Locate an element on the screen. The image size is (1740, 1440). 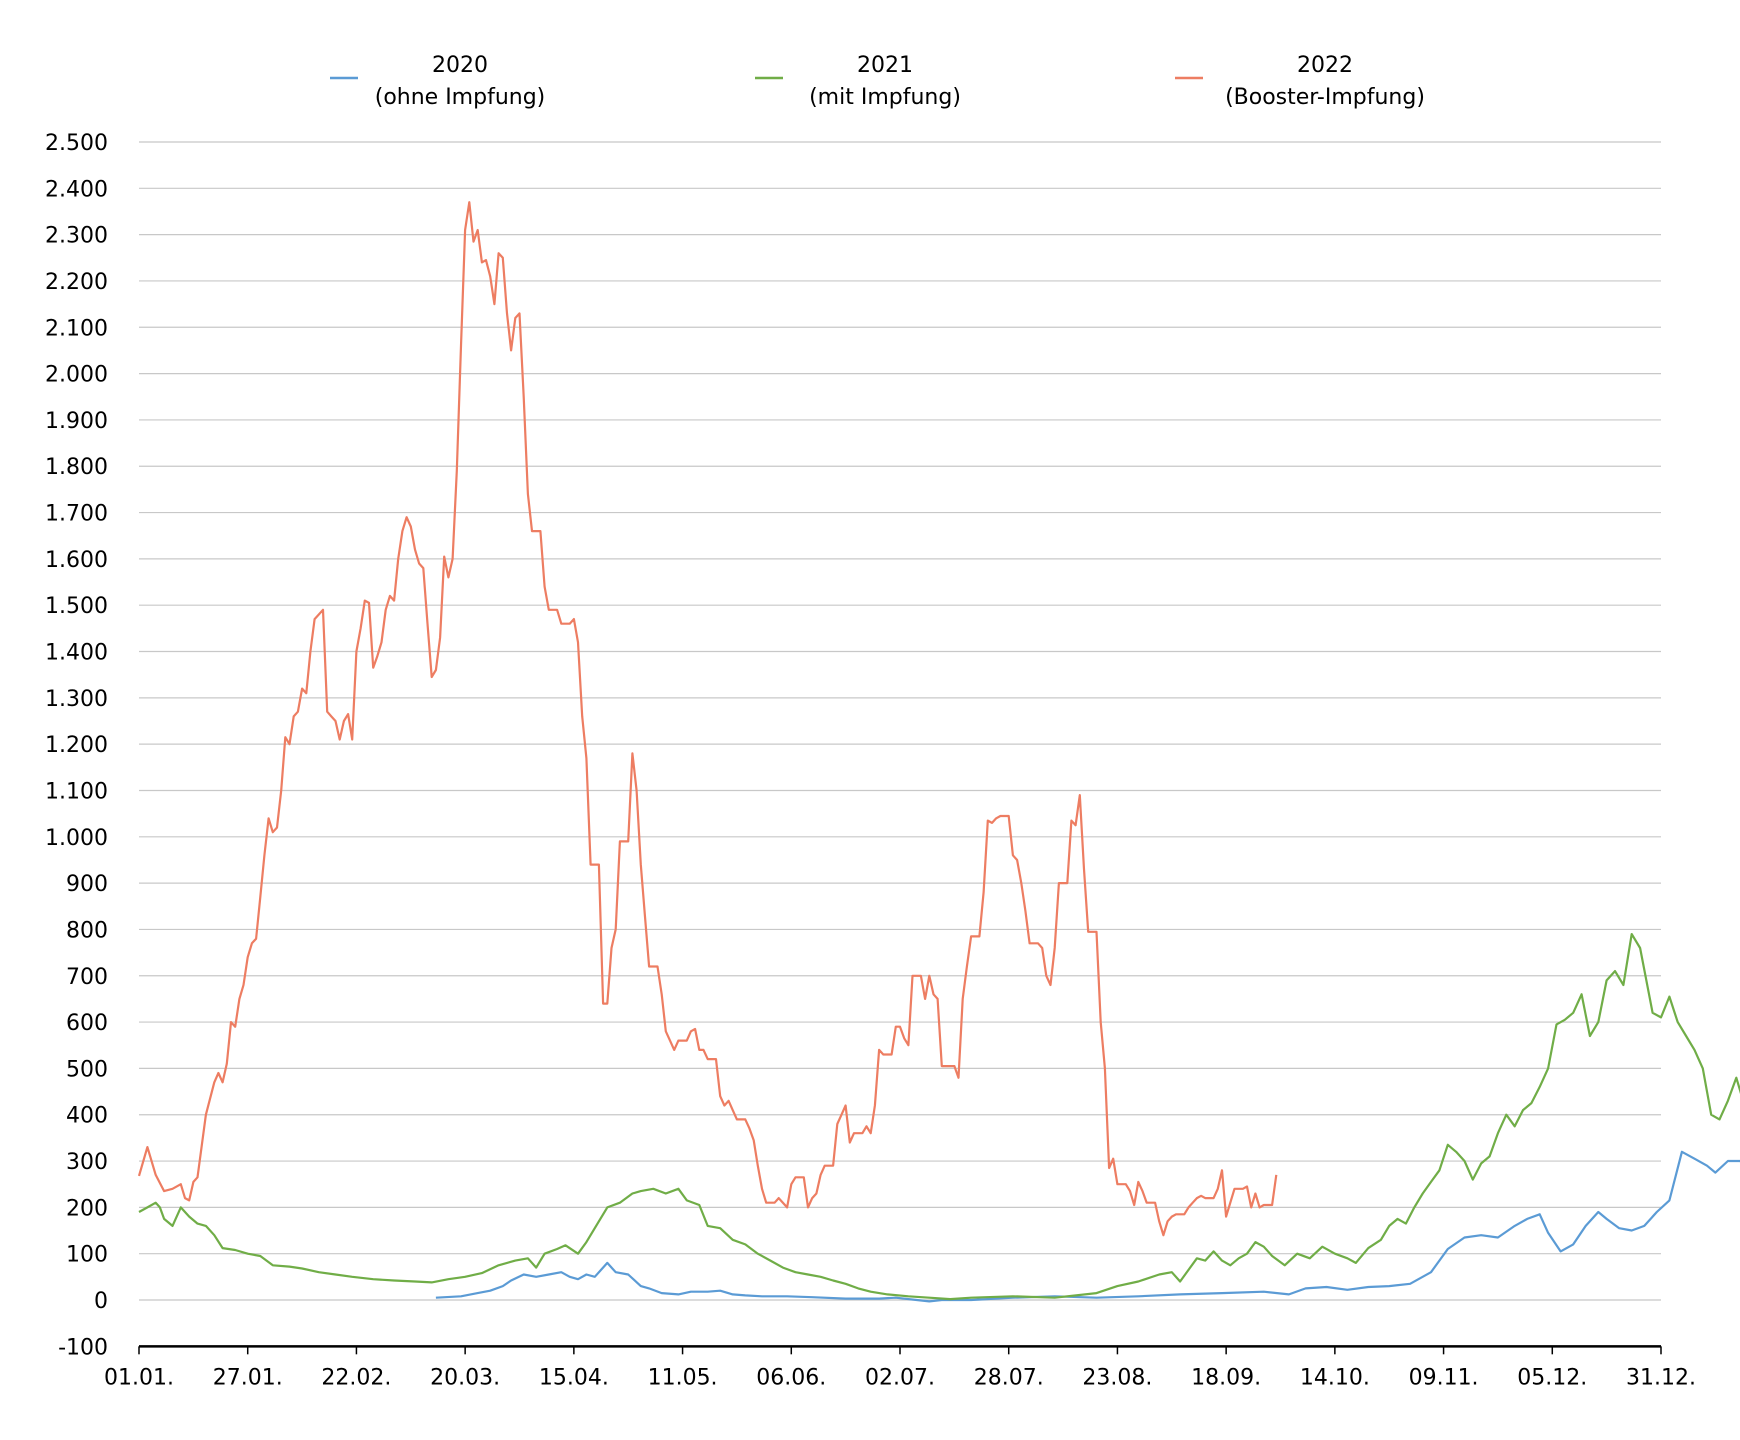
y-tick-label: 2.000 is located at coordinates (76, 375).